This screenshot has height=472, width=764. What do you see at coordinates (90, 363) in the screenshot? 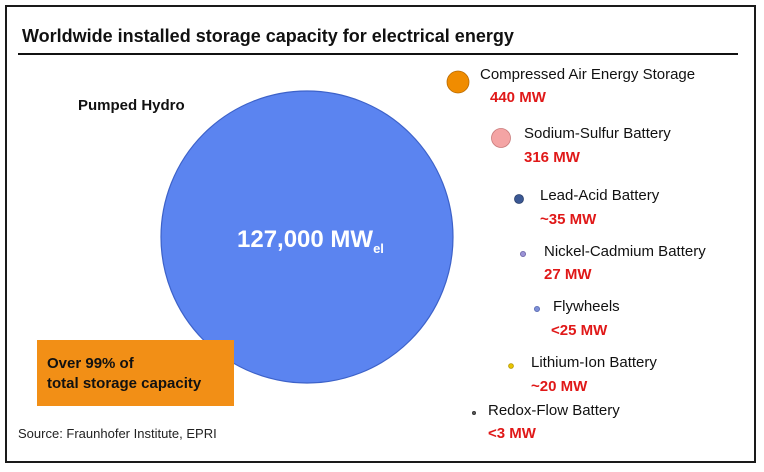
I see `annotation-line-1: Over 99% of` at bounding box center [90, 363].